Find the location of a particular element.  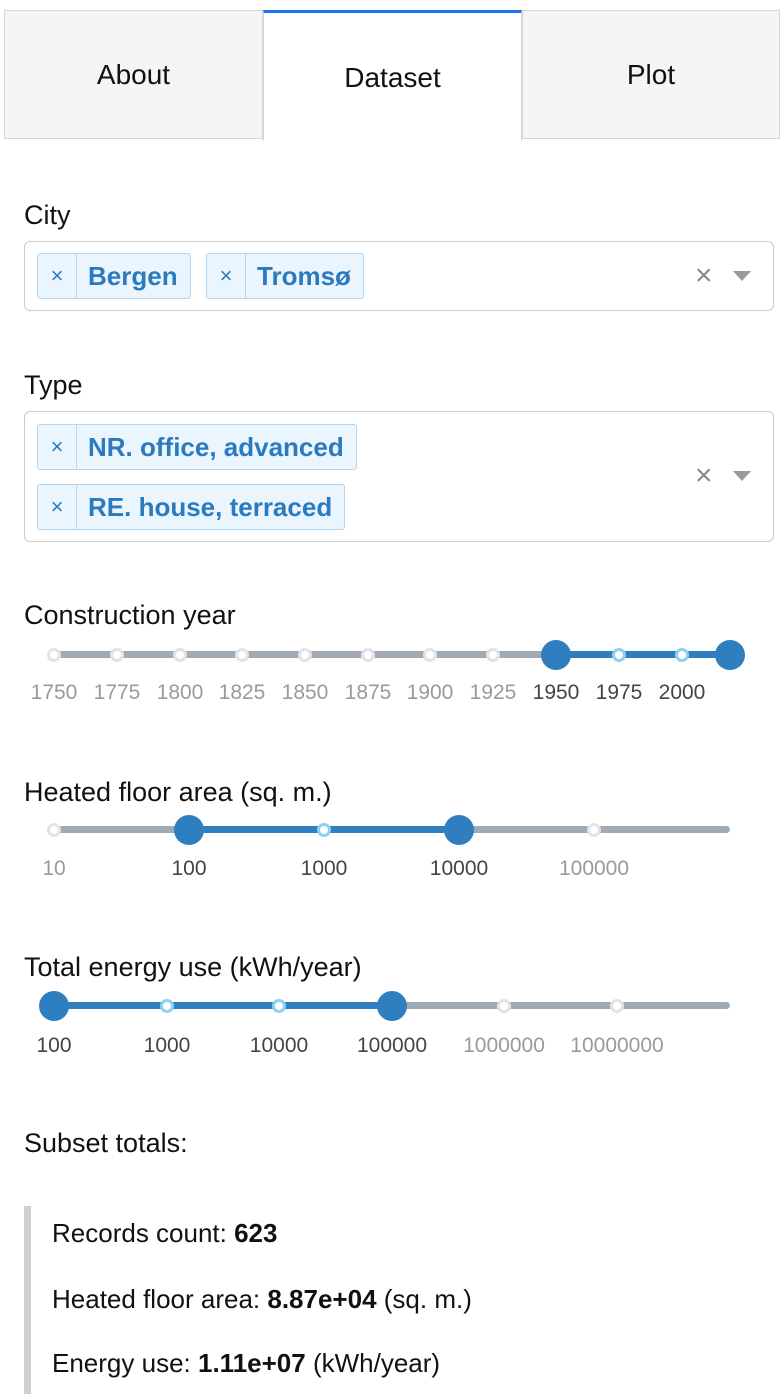

tab-bar: About Dataset Plot is located at coordinates (392, 75).